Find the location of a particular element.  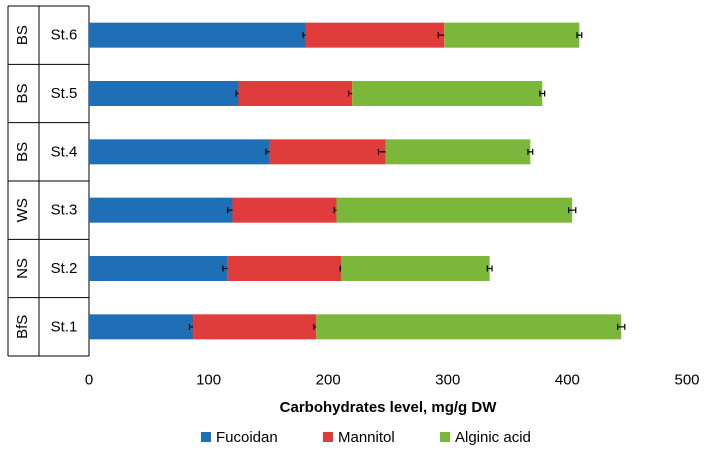

legend-item-fucoidan: Fucoidan is located at coordinates (239, 437).